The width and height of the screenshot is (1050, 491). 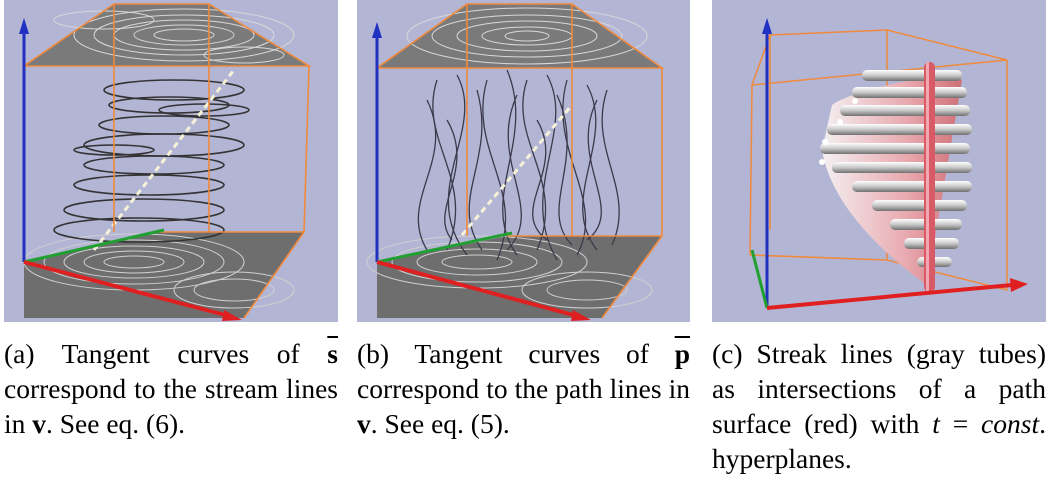 I want to click on caption-a-text-2: correspond to the stream lines in, so click(x=171, y=406).